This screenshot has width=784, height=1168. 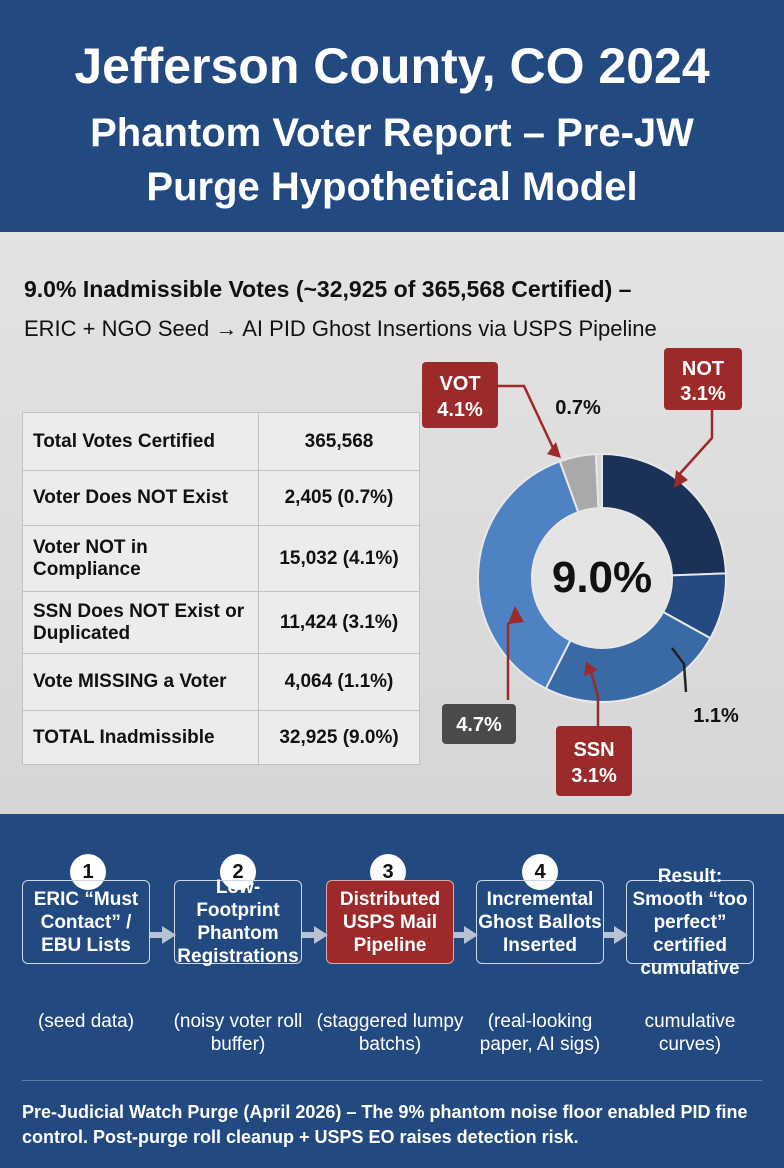 I want to click on arrowhead-ssn, so click(x=591, y=669).